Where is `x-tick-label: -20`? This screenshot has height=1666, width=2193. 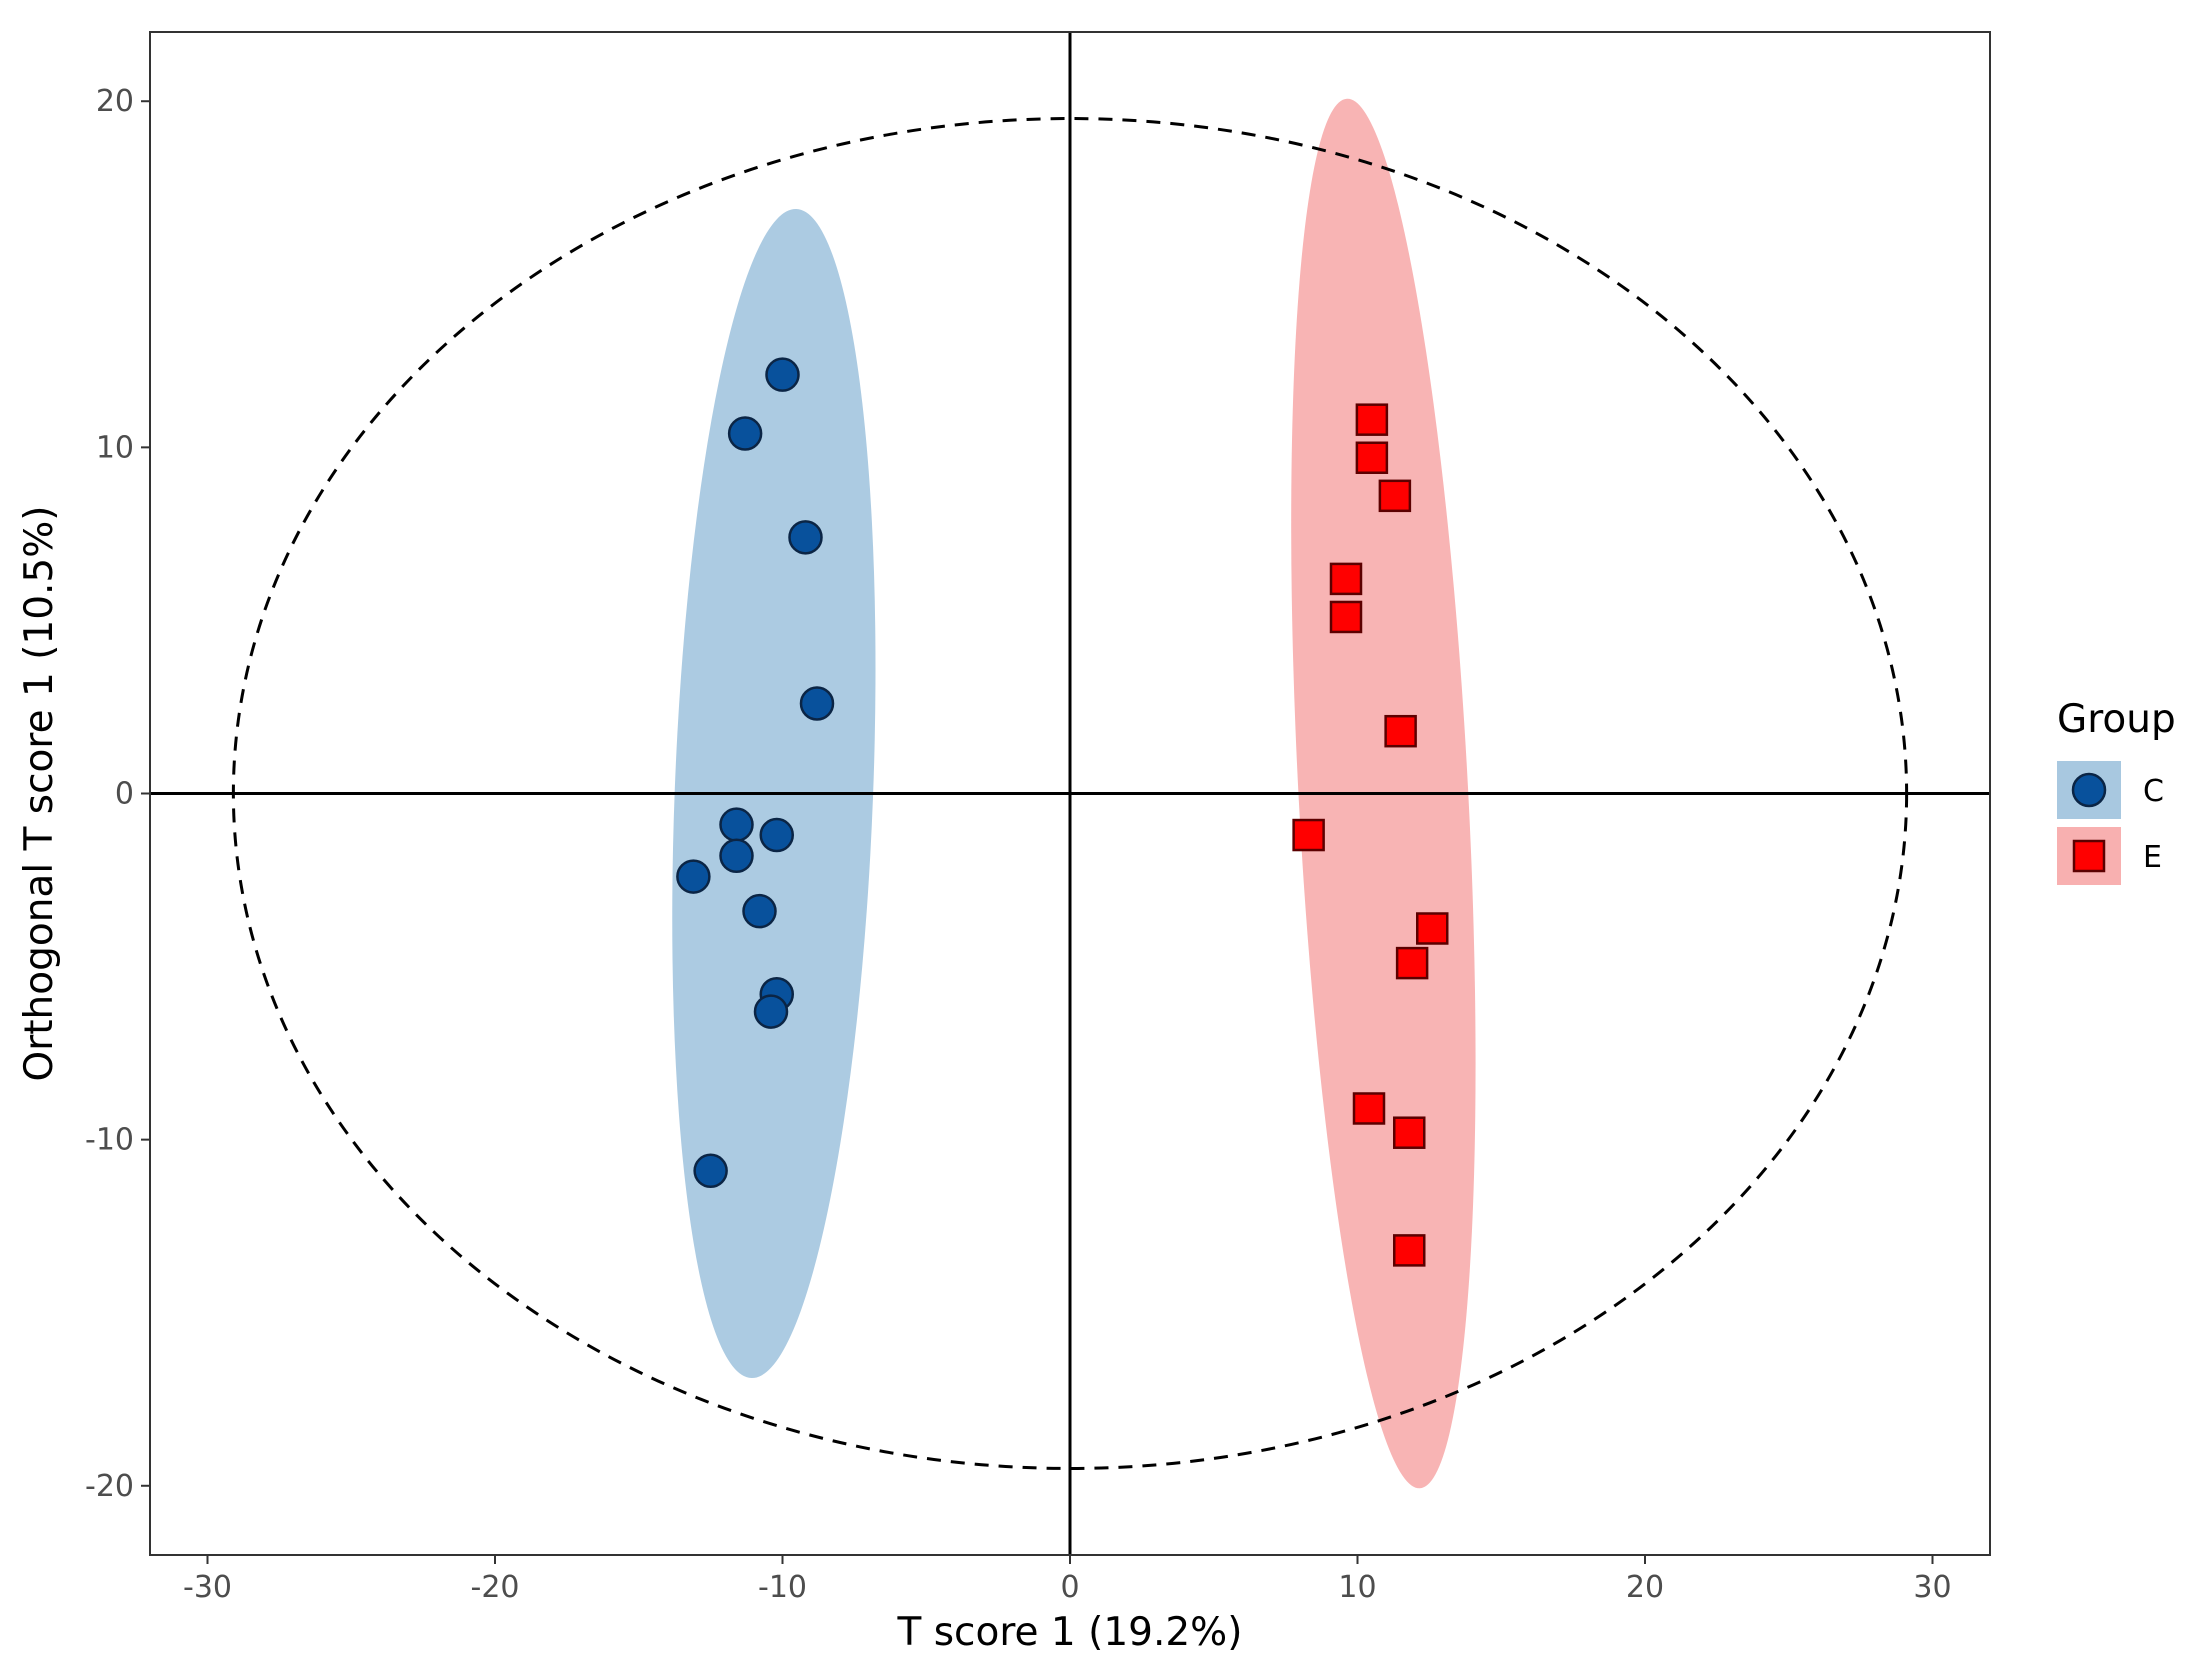
x-tick-label: -20 is located at coordinates (495, 1587).